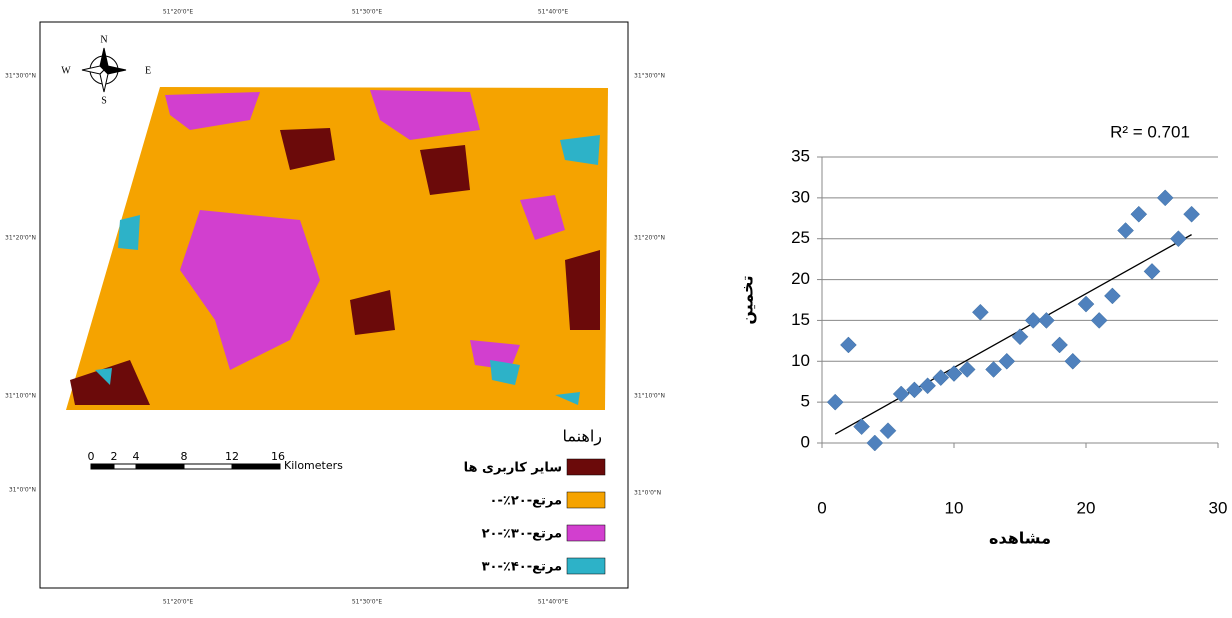 The image size is (1232, 618). What do you see at coordinates (184, 456) in the screenshot?
I see `scale-label: 8` at bounding box center [184, 456].